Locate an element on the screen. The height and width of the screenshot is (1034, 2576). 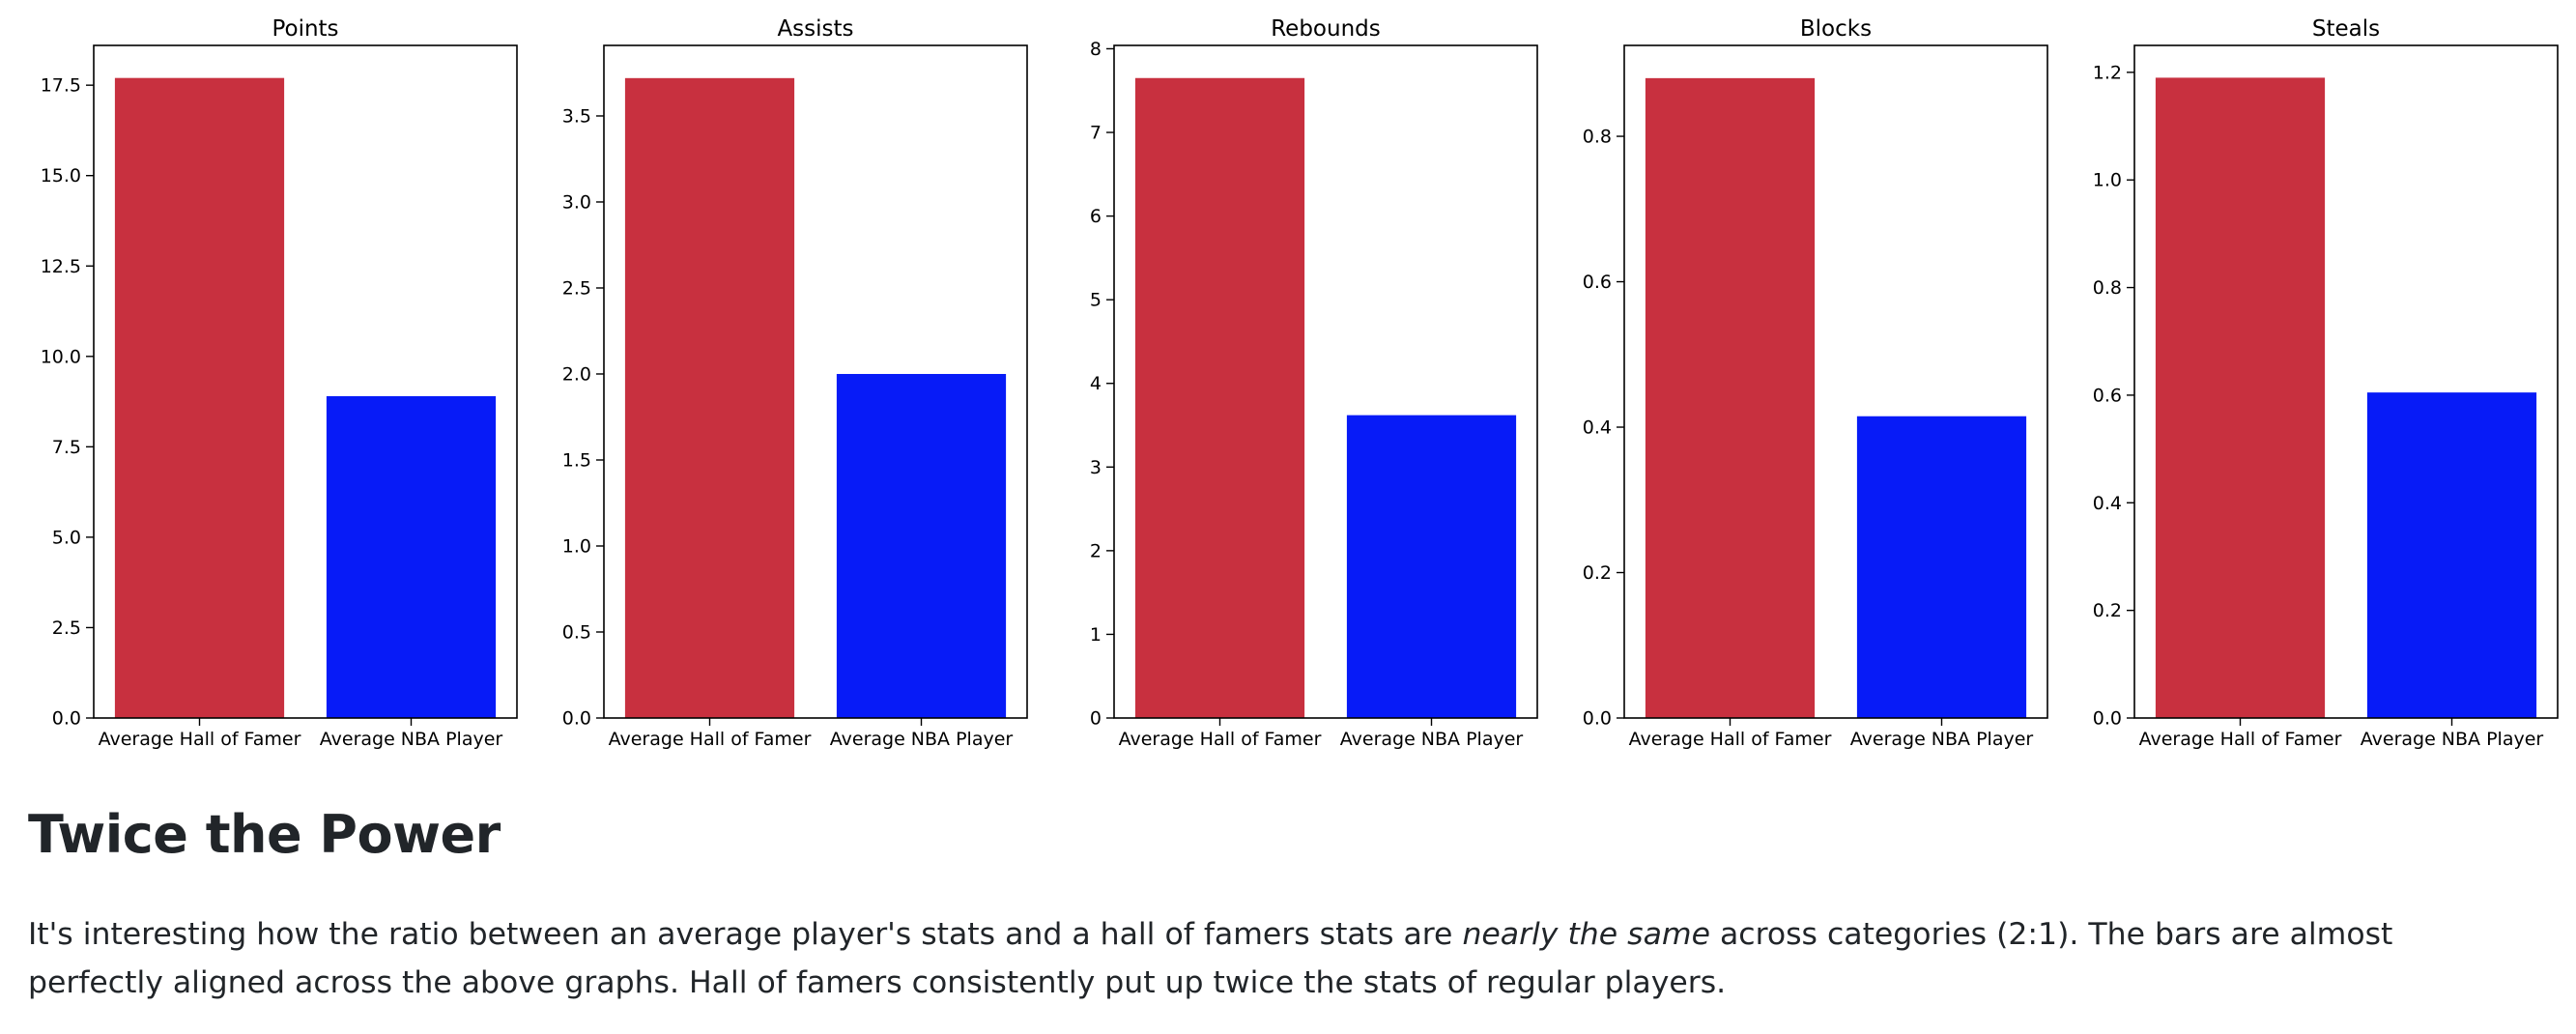
y-tick-label: 17.5 is located at coordinates (61, 86).